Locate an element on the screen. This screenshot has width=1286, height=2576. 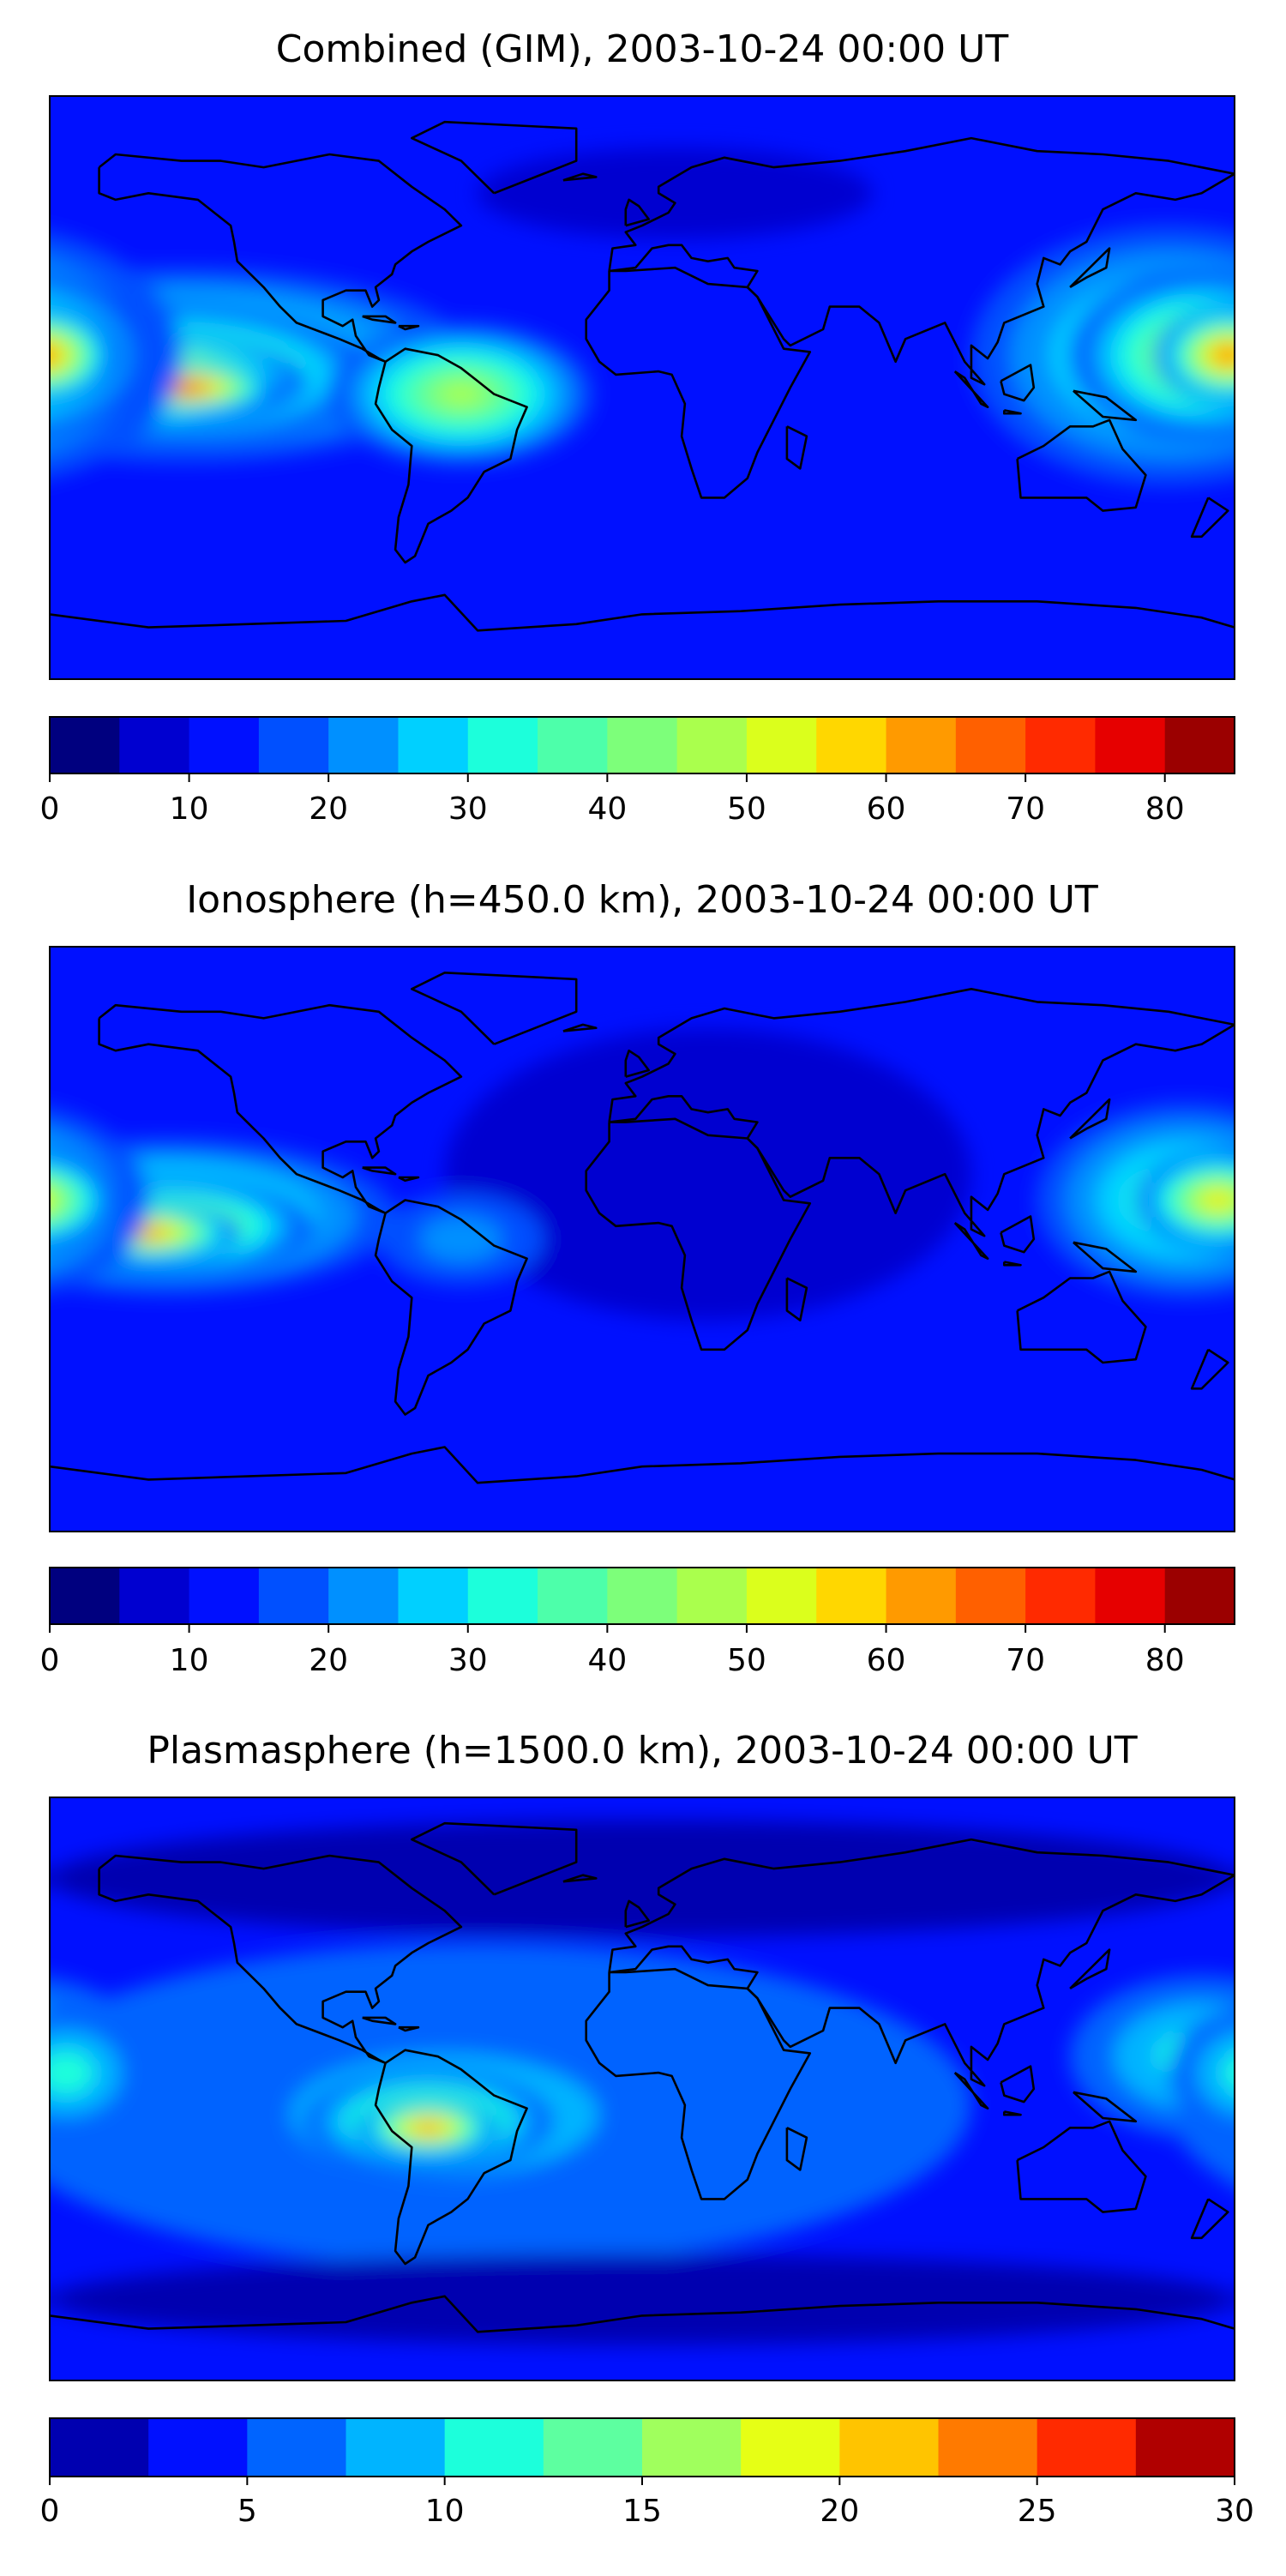
colorbar-tick-label: 0 is located at coordinates (50, 2511).